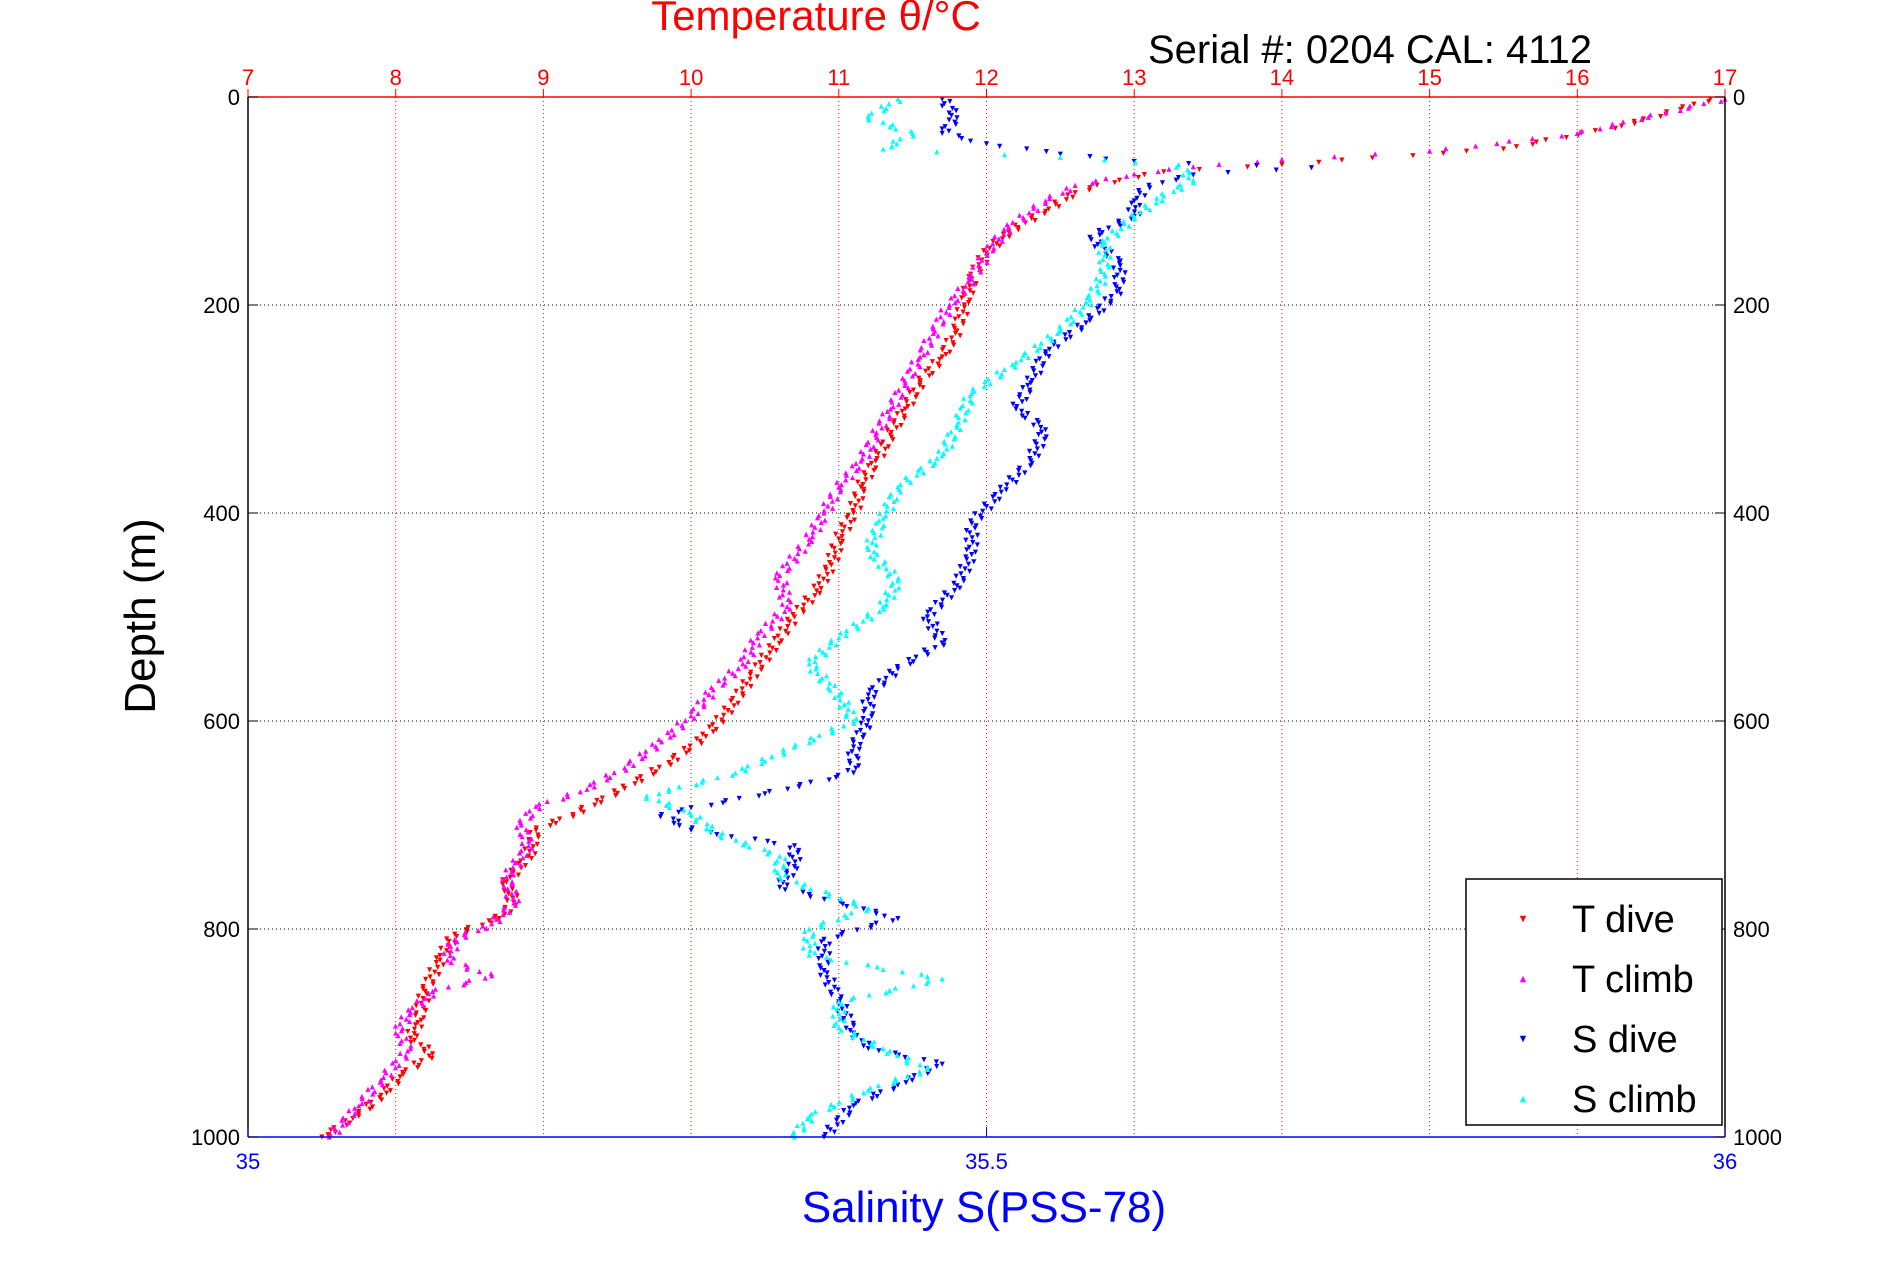 This screenshot has height=1262, width=1891. What do you see at coordinates (1282, 77) in the screenshot?
I see `temperature-tick-label: 14` at bounding box center [1282, 77].